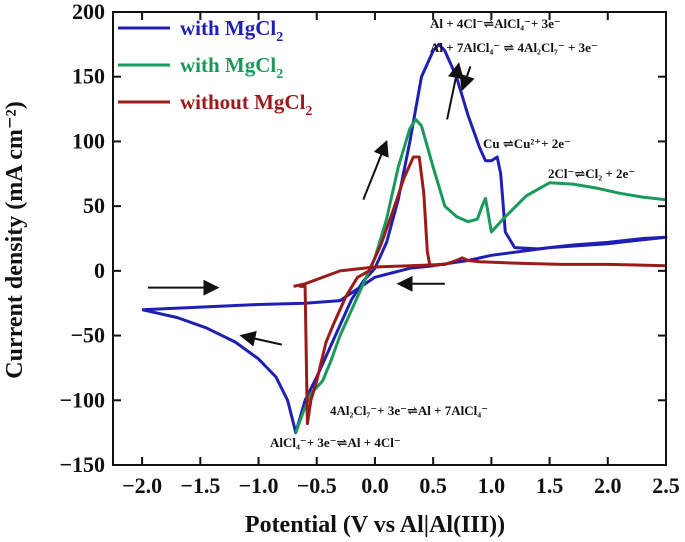  What do you see at coordinates (99, 270) in the screenshot?
I see `y-tick-label: 0` at bounding box center [99, 270].